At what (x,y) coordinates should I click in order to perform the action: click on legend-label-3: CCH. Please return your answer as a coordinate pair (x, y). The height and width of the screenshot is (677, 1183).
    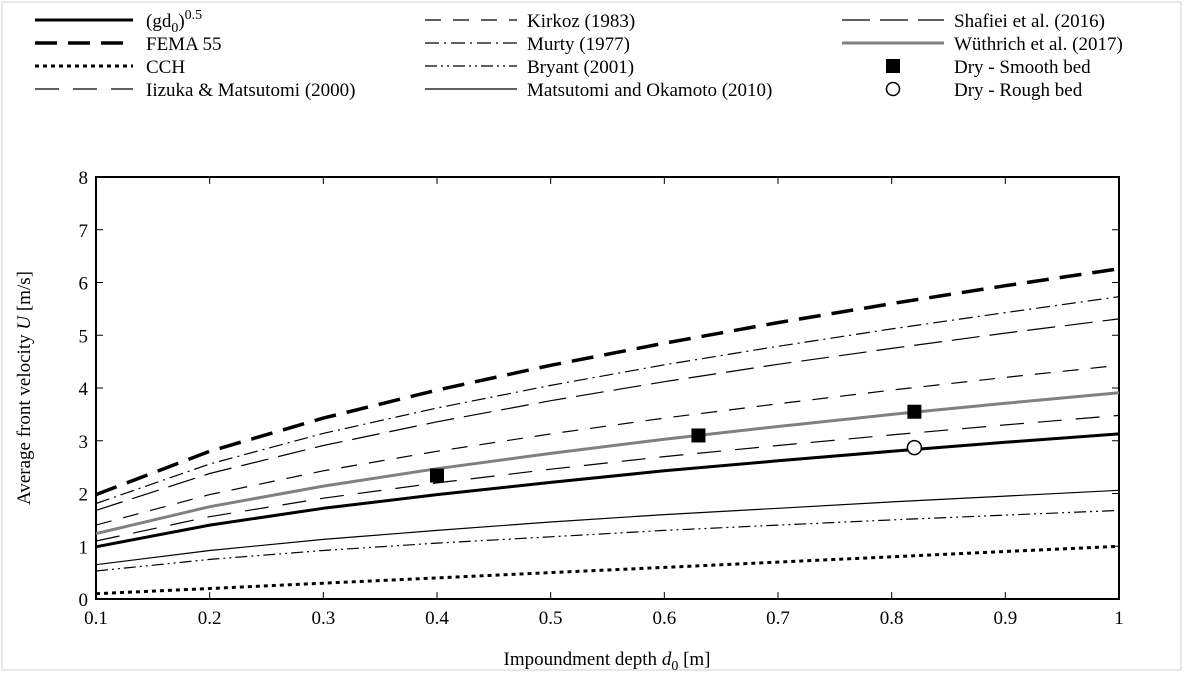
    Looking at the image, I should click on (165, 67).